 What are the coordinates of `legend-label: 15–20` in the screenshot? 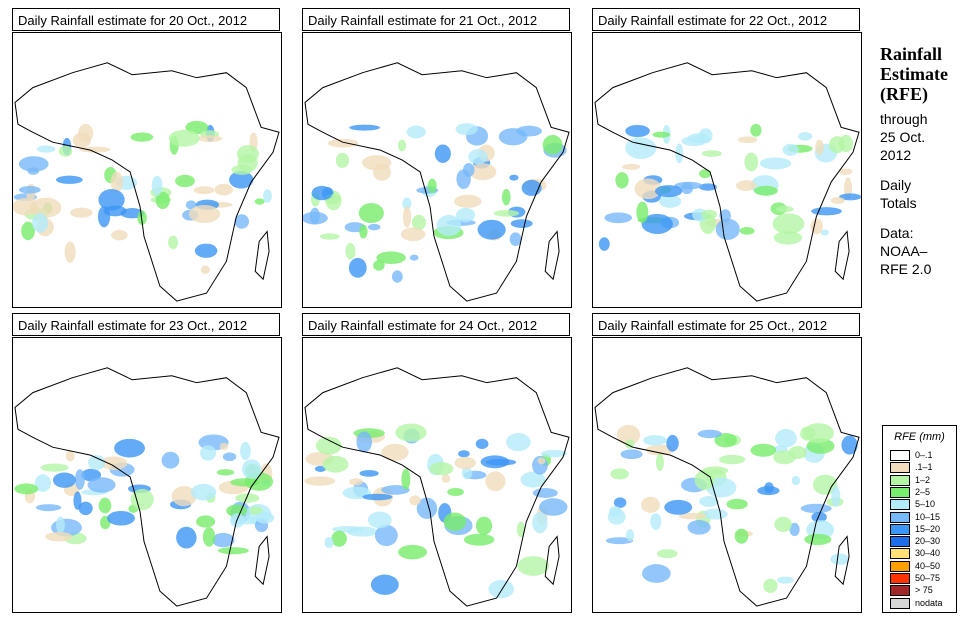 It's located at (928, 528).